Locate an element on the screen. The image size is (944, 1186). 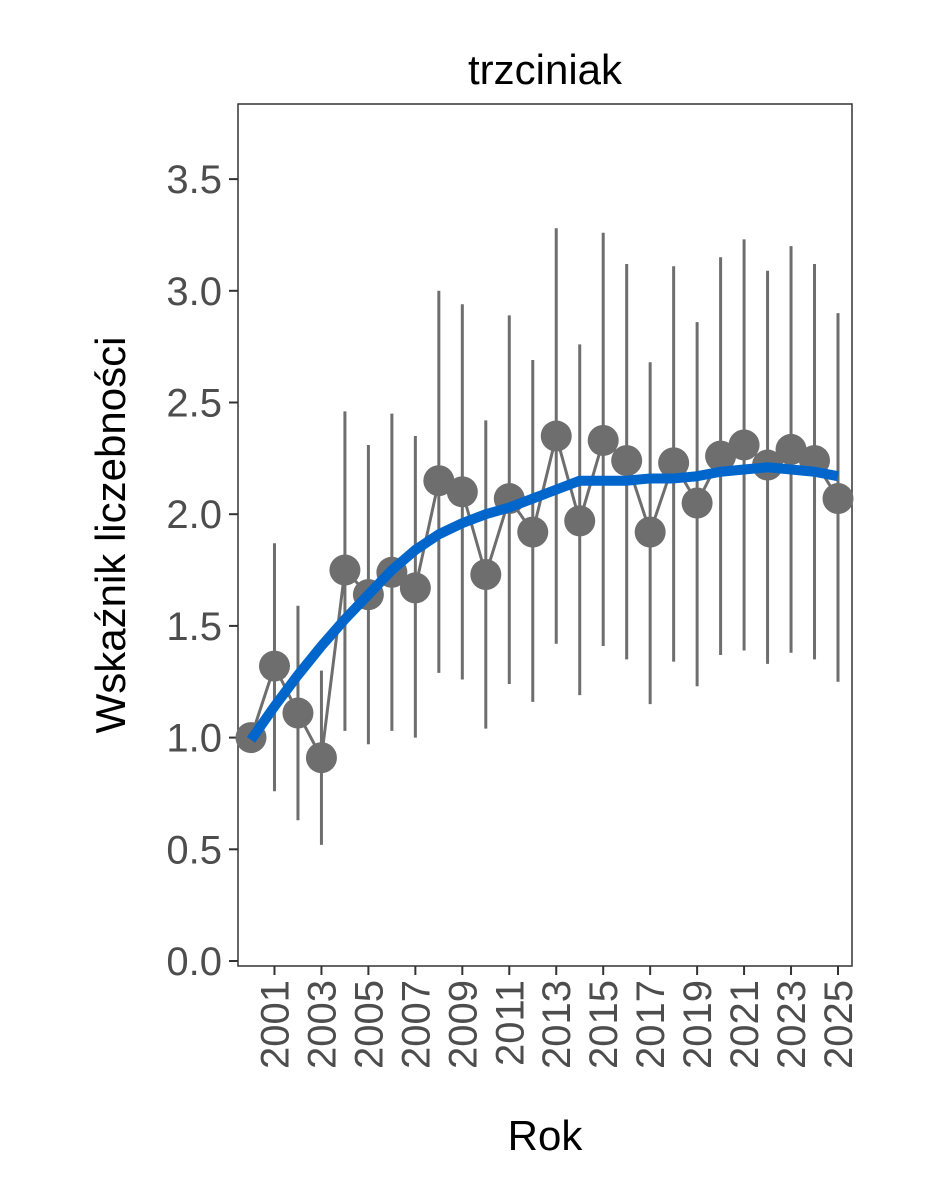
x-tick-label: 2023 is located at coordinates (792, 1024).